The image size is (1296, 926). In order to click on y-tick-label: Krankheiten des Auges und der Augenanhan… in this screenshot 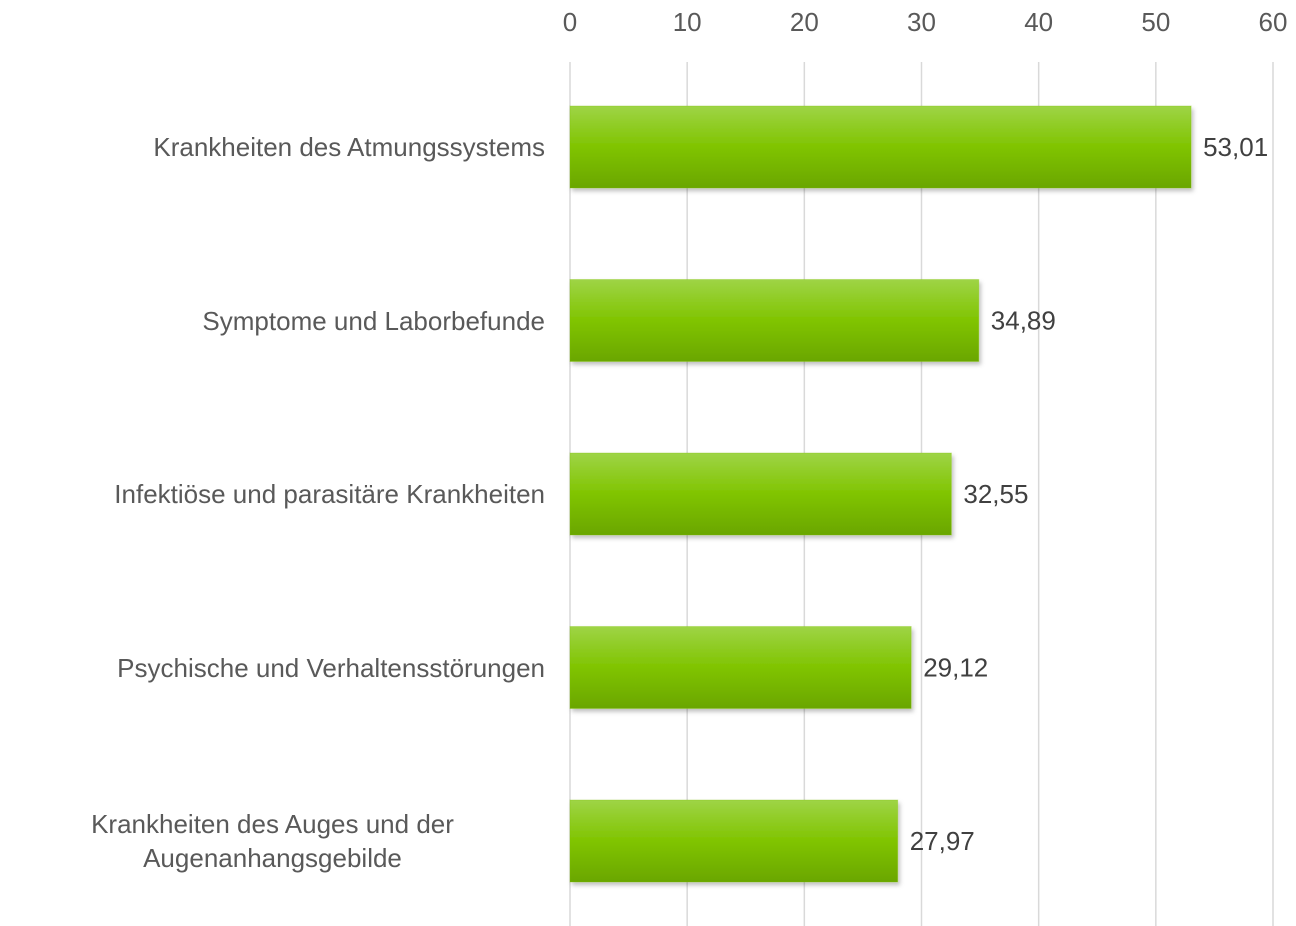, I will do `click(272, 841)`.